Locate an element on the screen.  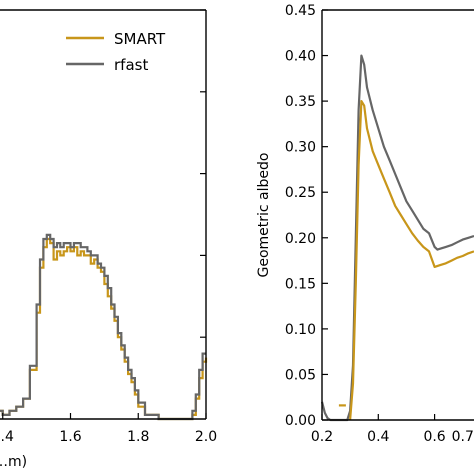
right-y-tick-label: 0.10 is located at coordinates (300, 330).